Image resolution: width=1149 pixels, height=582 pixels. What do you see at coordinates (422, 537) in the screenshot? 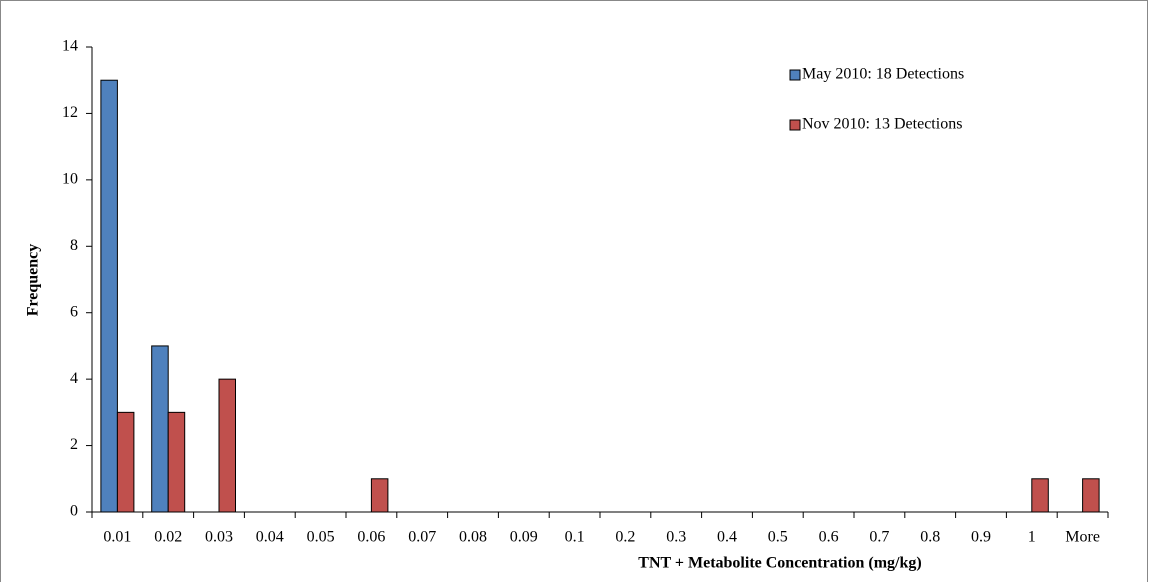
I see `x-tick-label: 0.07` at bounding box center [422, 537].